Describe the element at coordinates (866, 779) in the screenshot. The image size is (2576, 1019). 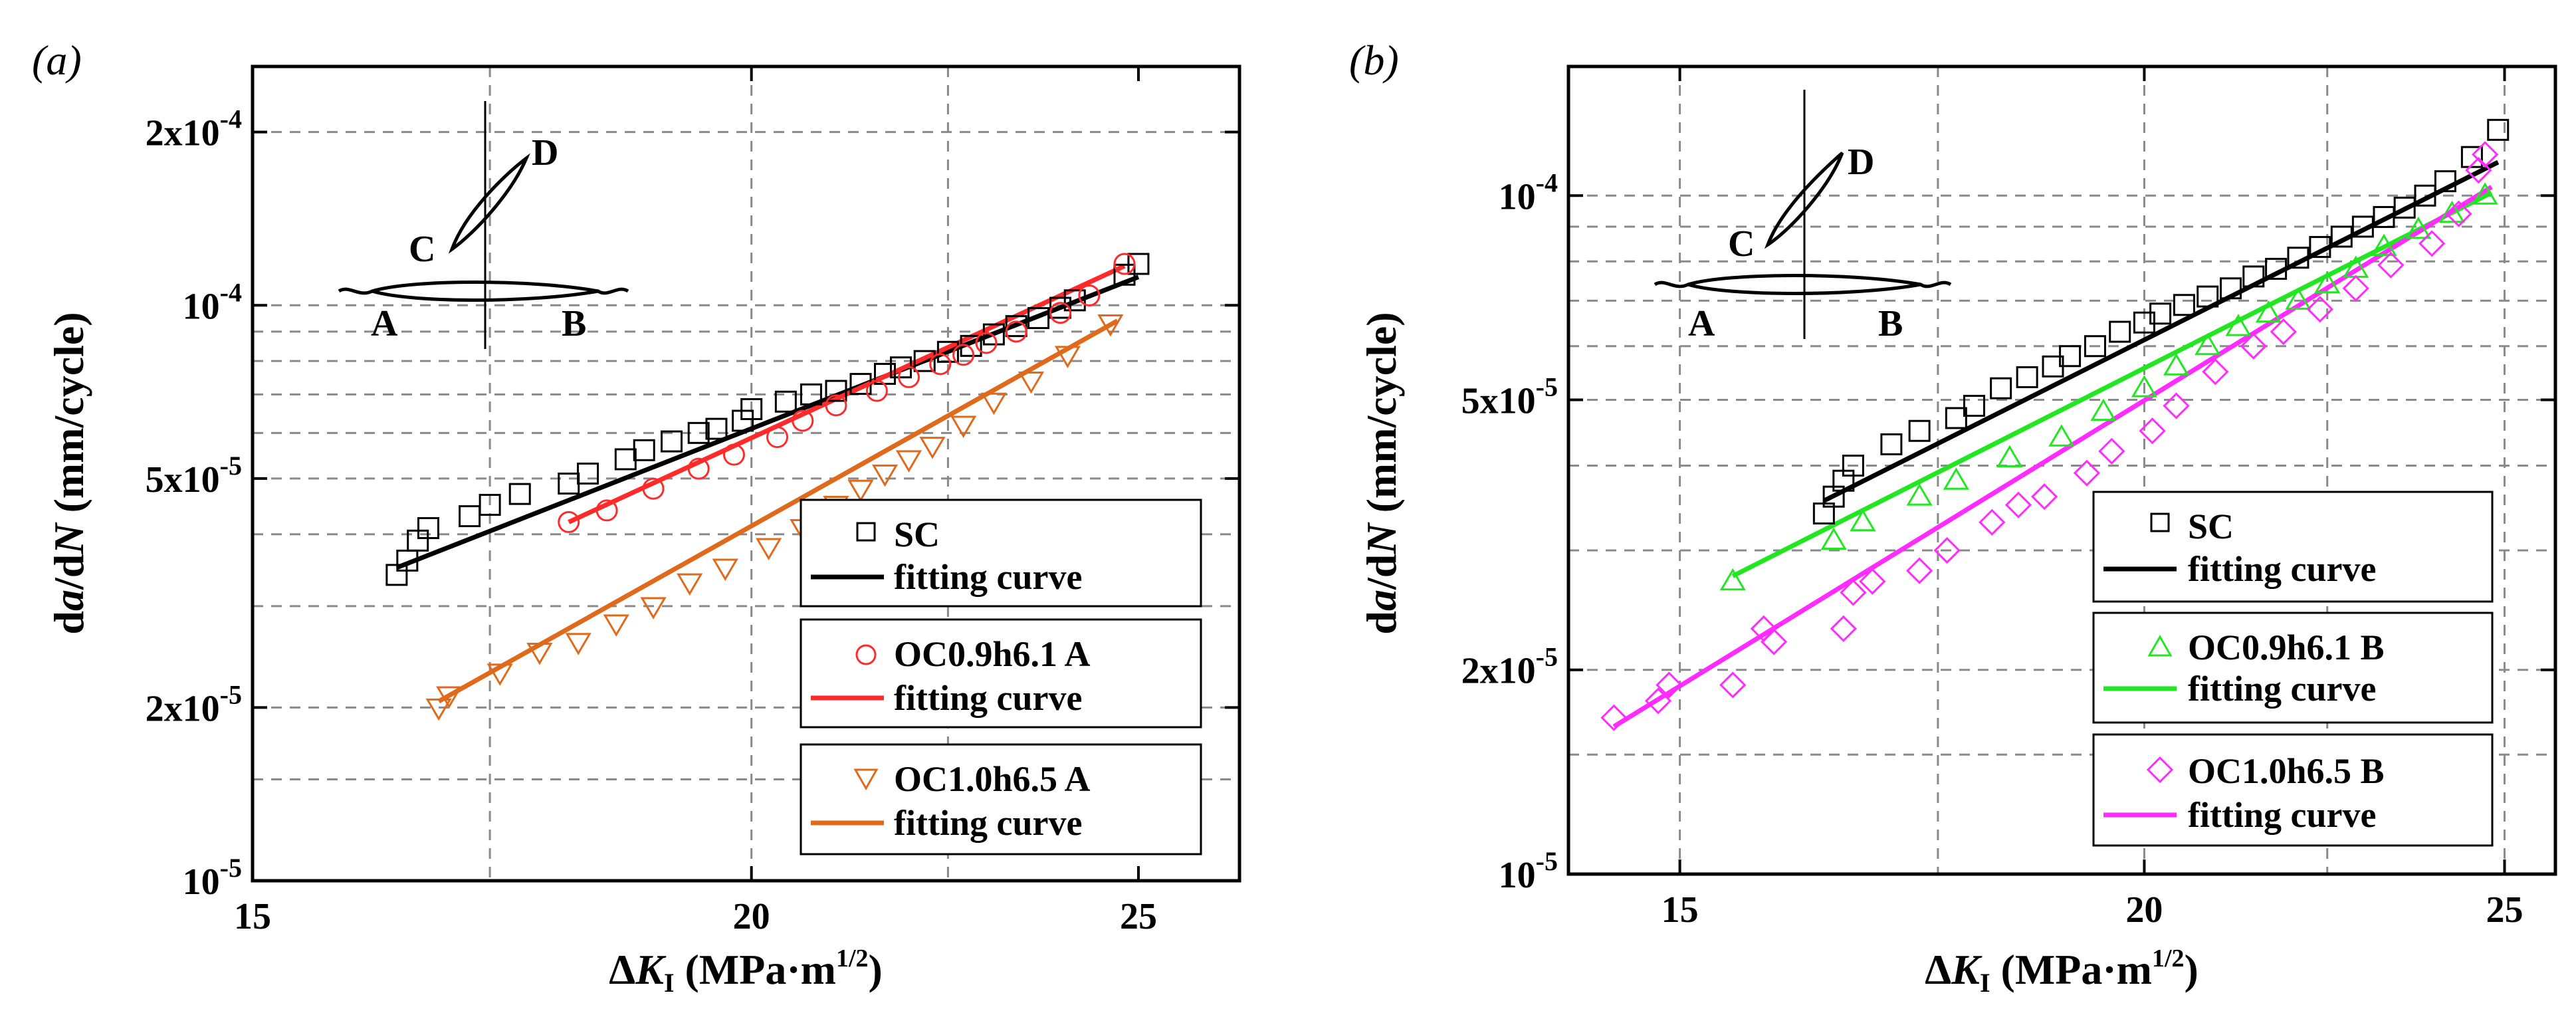
I see `legend-marker-a-oc10` at that location.